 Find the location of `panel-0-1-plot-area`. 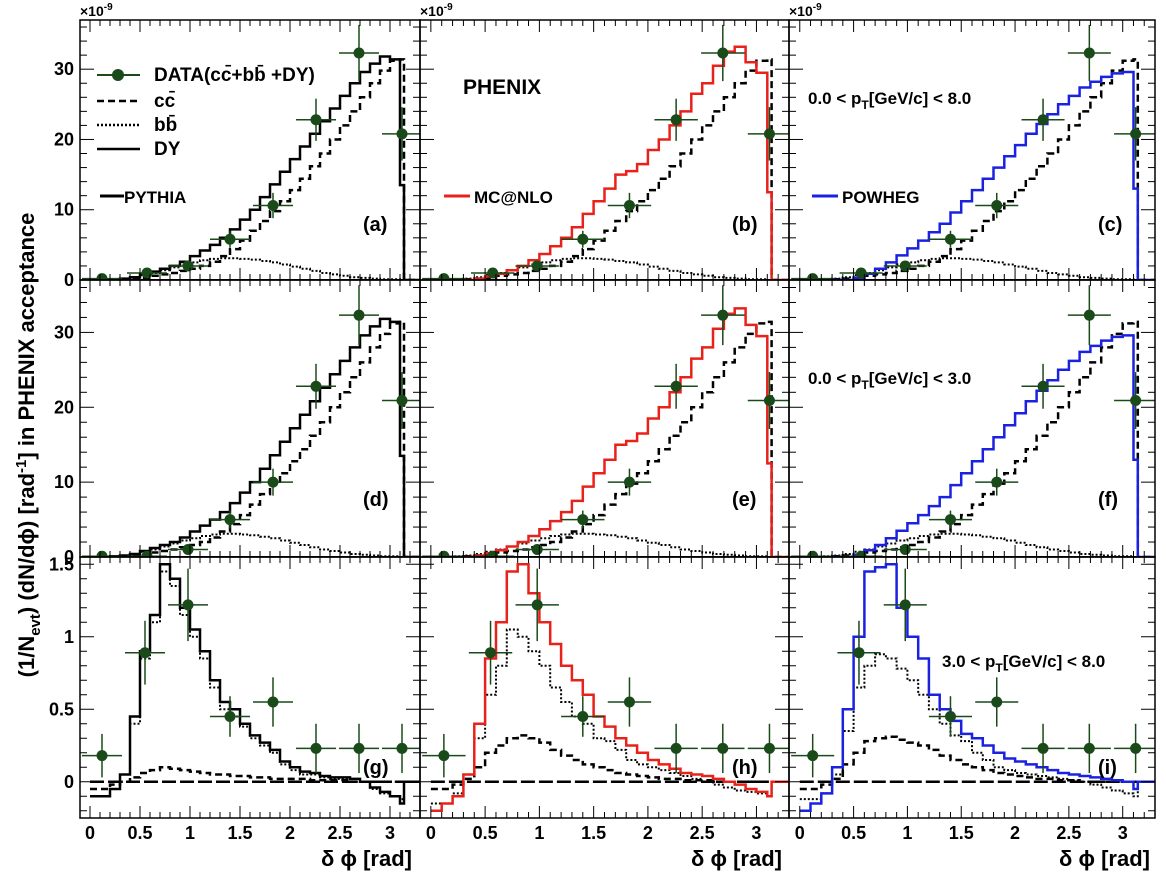

panel-0-1-plot-area is located at coordinates (605, 152).